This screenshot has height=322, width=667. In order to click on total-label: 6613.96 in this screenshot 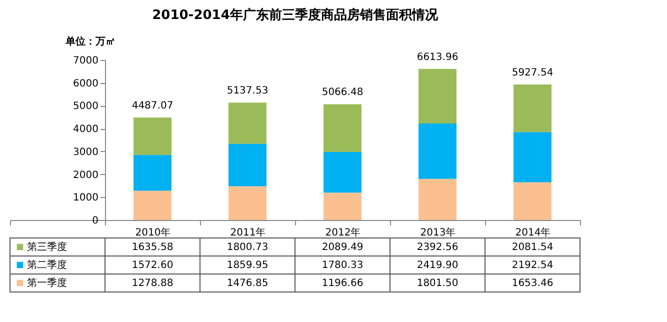, I will do `click(437, 57)`.